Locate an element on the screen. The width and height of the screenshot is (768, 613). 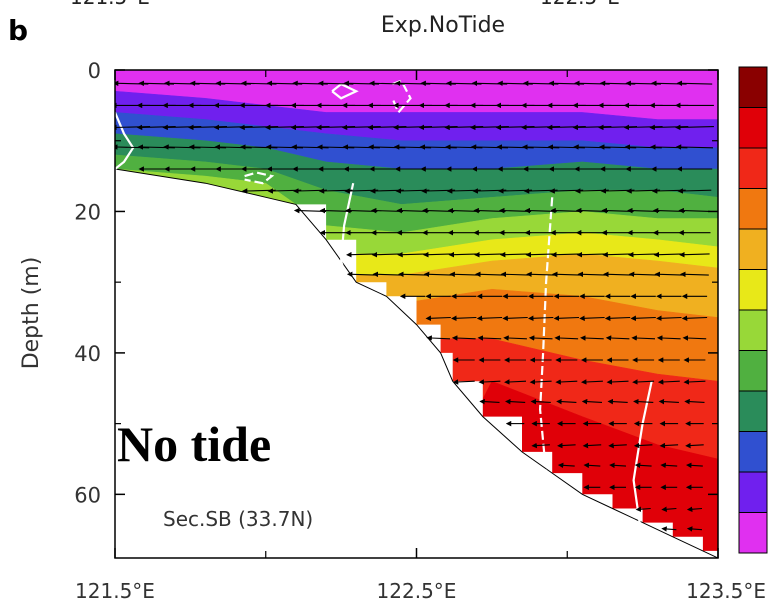
x-tick-label: 121.5°E is located at coordinates (115, 591).